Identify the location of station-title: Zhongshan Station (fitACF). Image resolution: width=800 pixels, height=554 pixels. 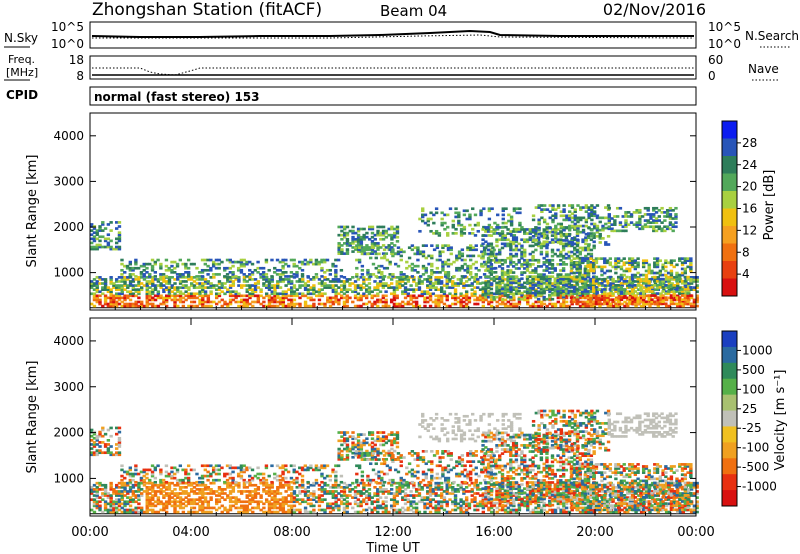
(207, 10).